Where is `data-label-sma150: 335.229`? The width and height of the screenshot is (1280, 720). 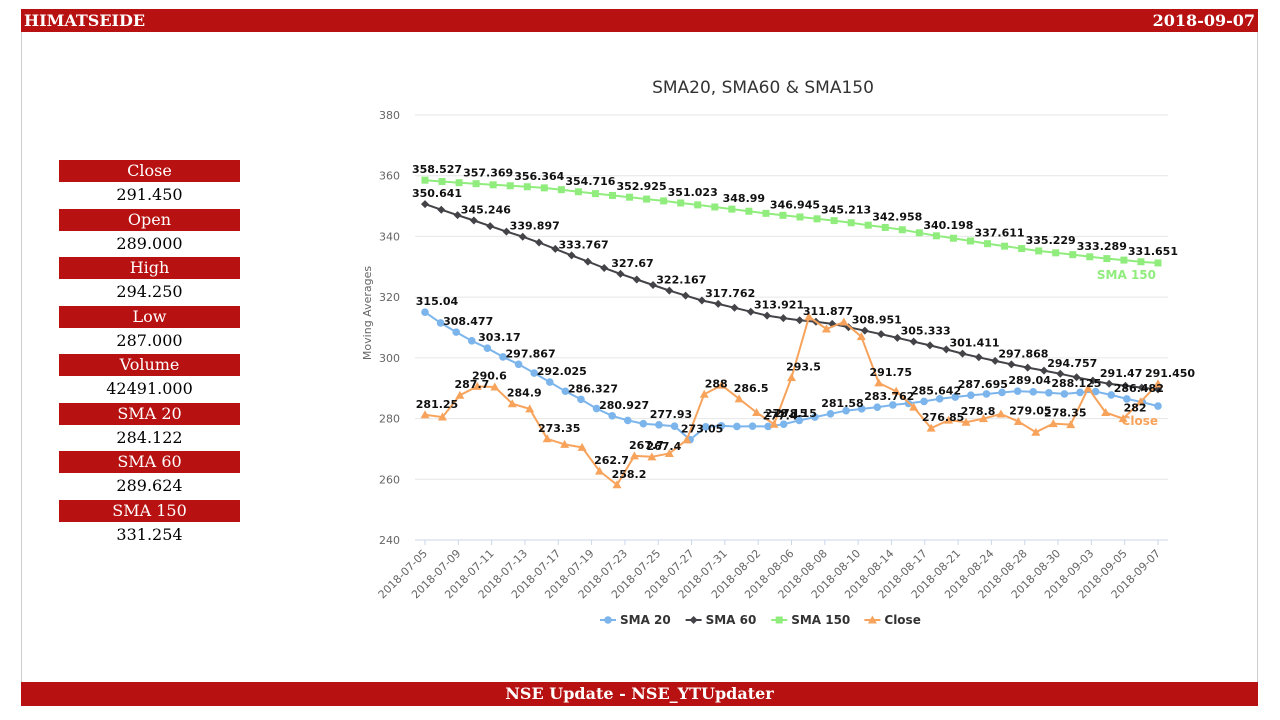 data-label-sma150: 335.229 is located at coordinates (1051, 240).